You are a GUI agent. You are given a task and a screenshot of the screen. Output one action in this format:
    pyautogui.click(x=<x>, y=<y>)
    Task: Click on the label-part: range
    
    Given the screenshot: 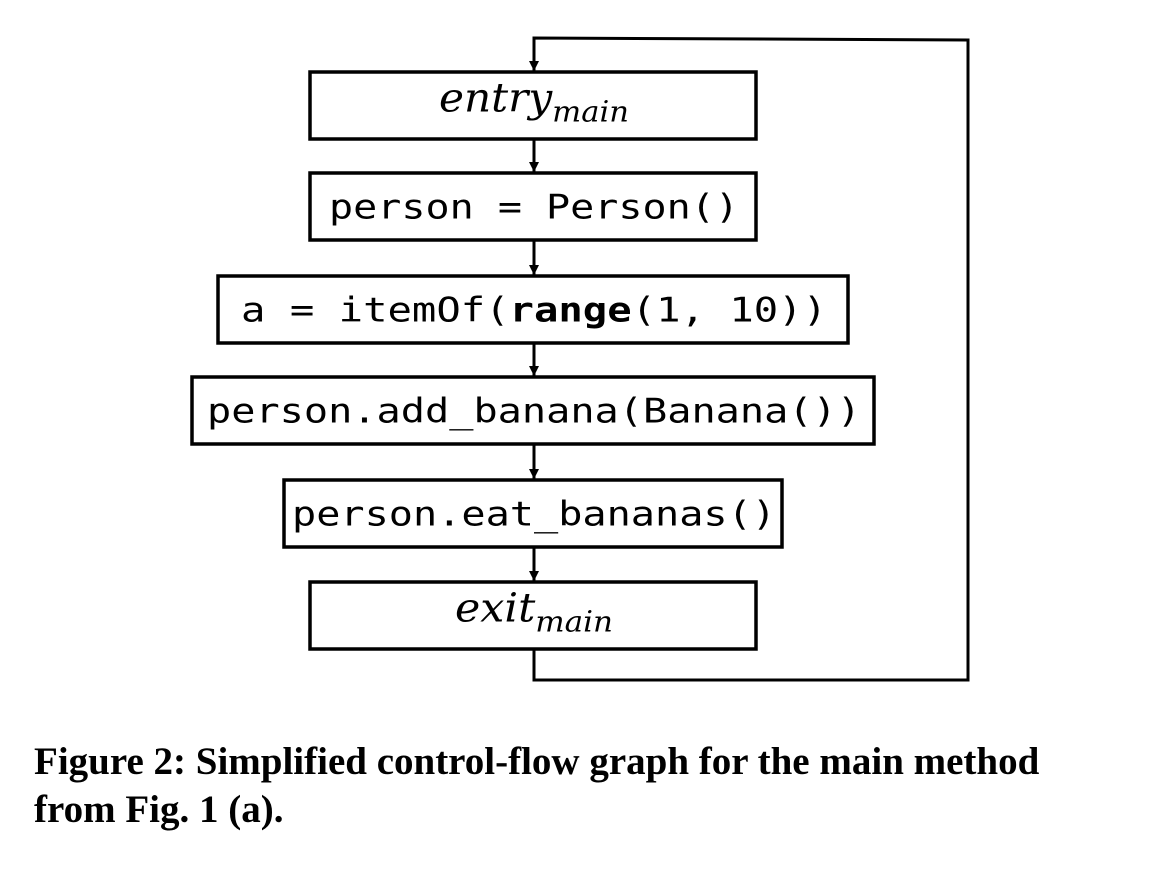 What is the action you would take?
    pyautogui.click(x=571, y=311)
    